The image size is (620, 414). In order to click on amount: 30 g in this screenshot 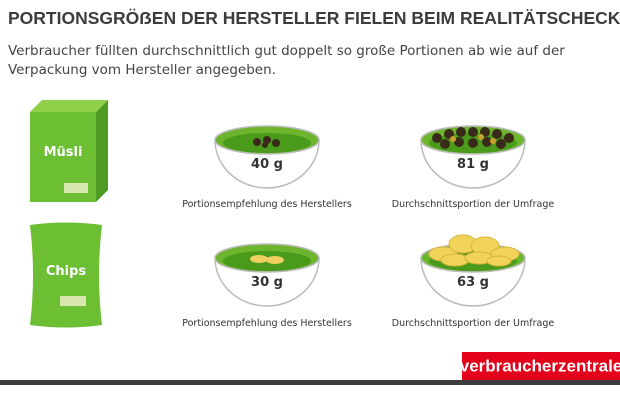, I will do `click(267, 282)`.